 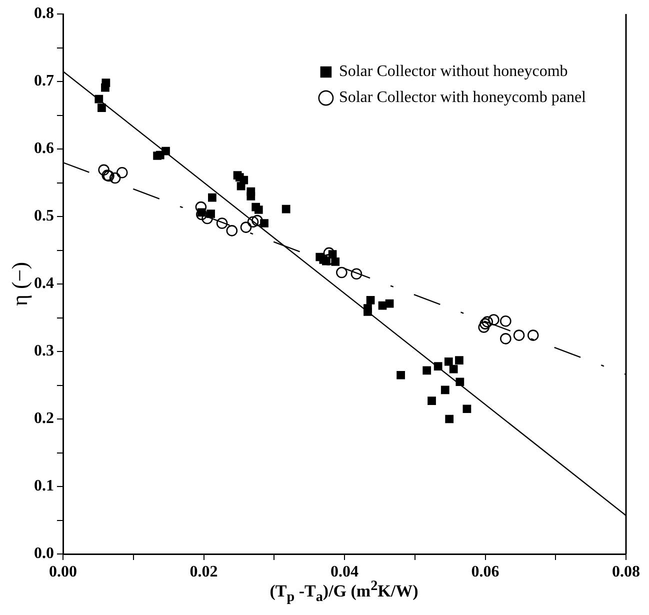 What do you see at coordinates (44, 419) in the screenshot?
I see `y-tick-label: 0.2` at bounding box center [44, 419].